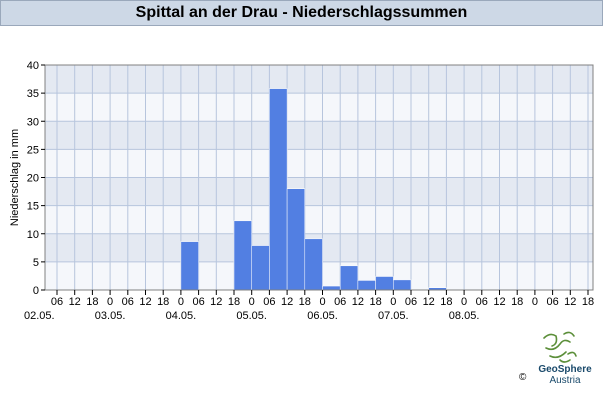 The height and width of the screenshot is (400, 603). I want to click on y-tick-label: 25, so click(33, 150).